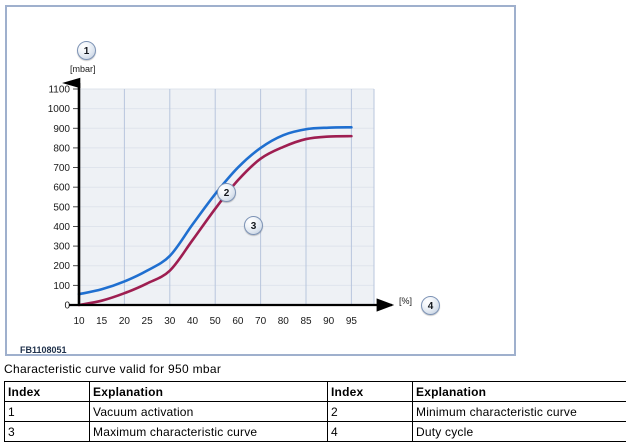  Describe the element at coordinates (61, 207) in the screenshot. I see `y-tick-500: 500` at that location.